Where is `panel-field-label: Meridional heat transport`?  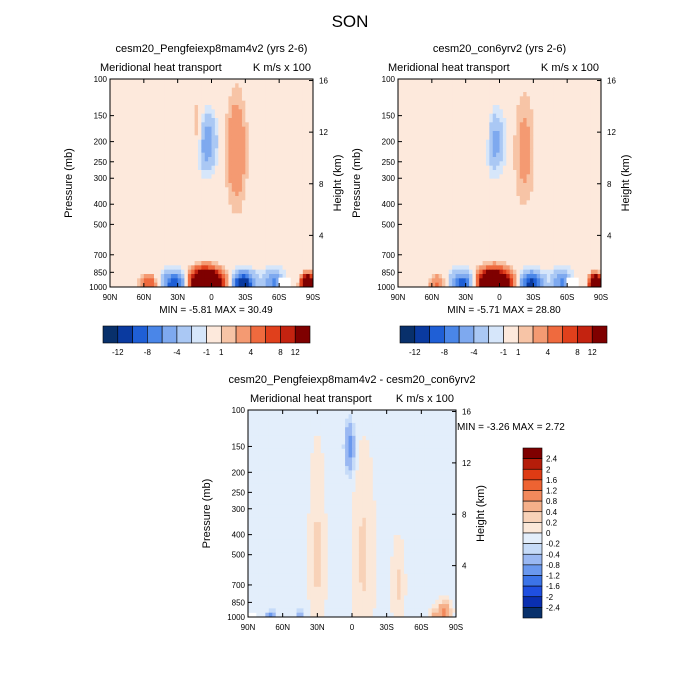
panel-field-label: Meridional heat transport is located at coordinates (161, 68).